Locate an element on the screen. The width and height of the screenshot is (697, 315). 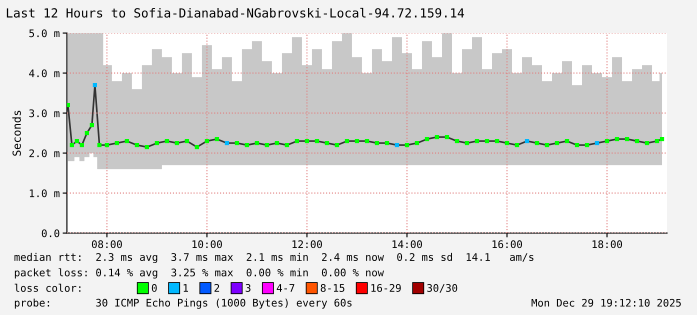
x-tick-label: 18:00 is located at coordinates (607, 244).